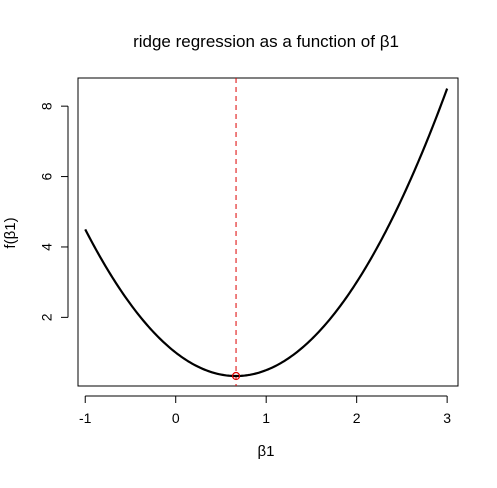  I want to click on y-tick-label: 6, so click(47, 176).